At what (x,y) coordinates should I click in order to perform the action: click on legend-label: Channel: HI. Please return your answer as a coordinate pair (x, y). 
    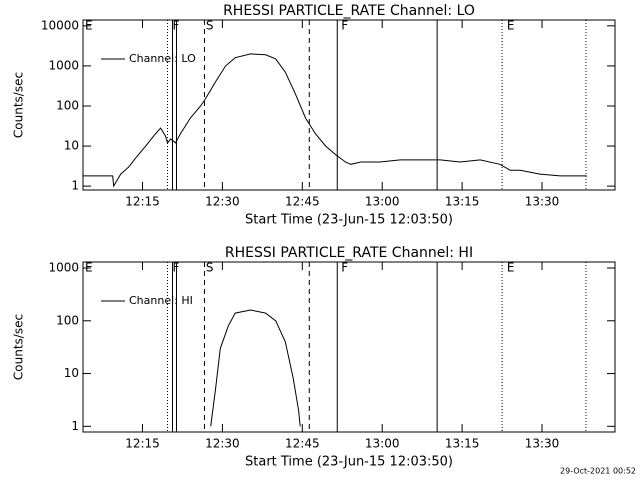
    Looking at the image, I should click on (161, 300).